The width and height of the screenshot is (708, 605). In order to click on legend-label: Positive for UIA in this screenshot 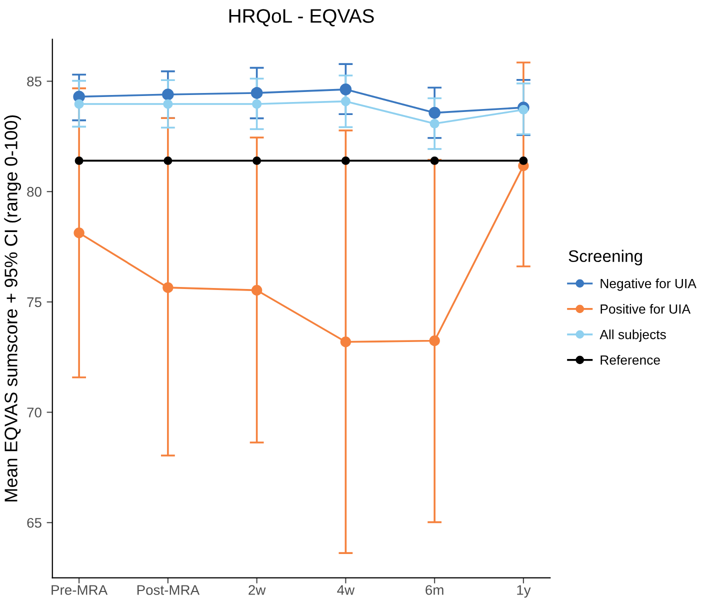, I will do `click(645, 309)`.